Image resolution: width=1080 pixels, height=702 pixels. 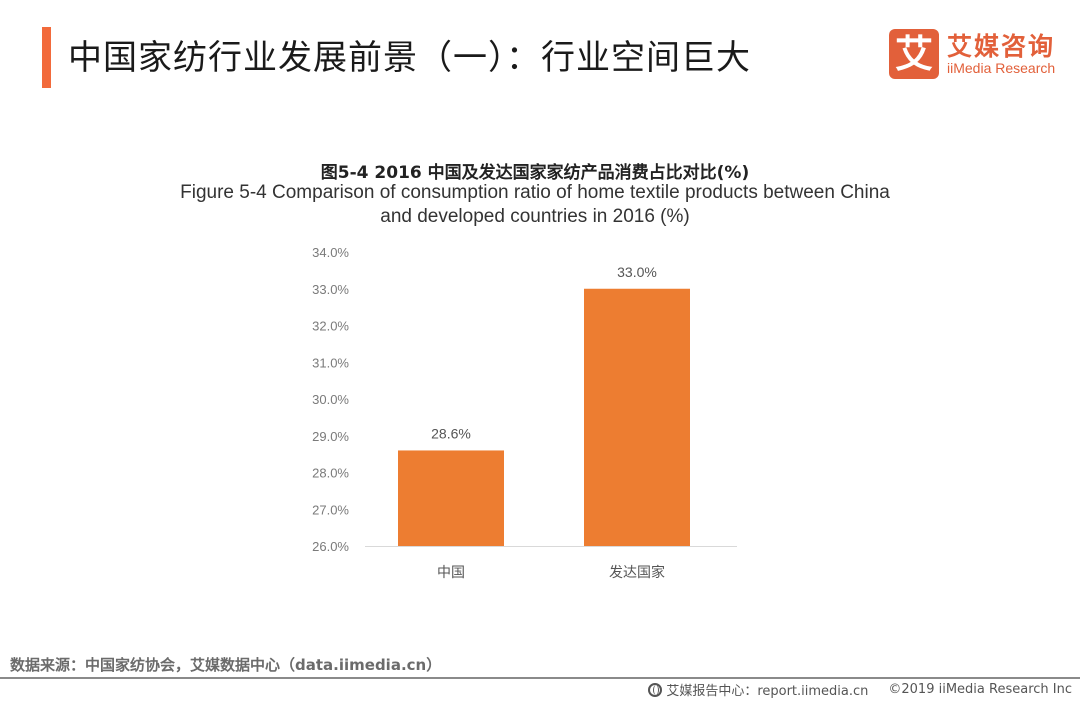 What do you see at coordinates (451, 573) in the screenshot?
I see `category-label: 中国` at bounding box center [451, 573].